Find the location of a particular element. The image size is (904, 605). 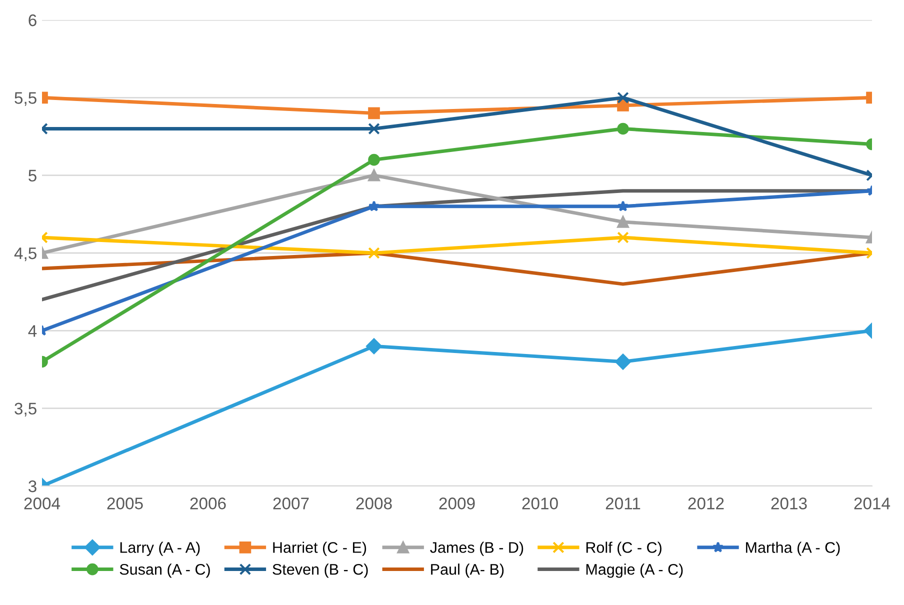

x-tick-label: 2010 is located at coordinates (540, 504).